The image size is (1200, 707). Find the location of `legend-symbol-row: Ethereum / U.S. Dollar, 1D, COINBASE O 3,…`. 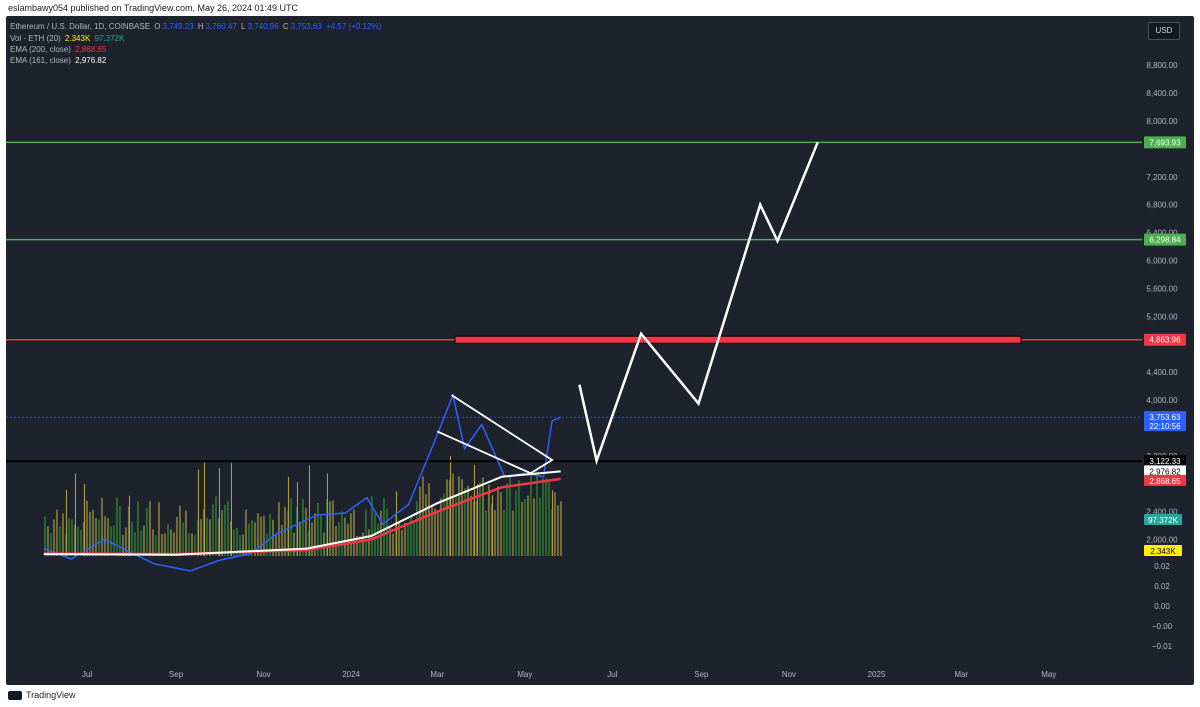

legend-symbol-row: Ethereum / U.S. Dollar, 1D, COINBASE O 3,… is located at coordinates (196, 26).